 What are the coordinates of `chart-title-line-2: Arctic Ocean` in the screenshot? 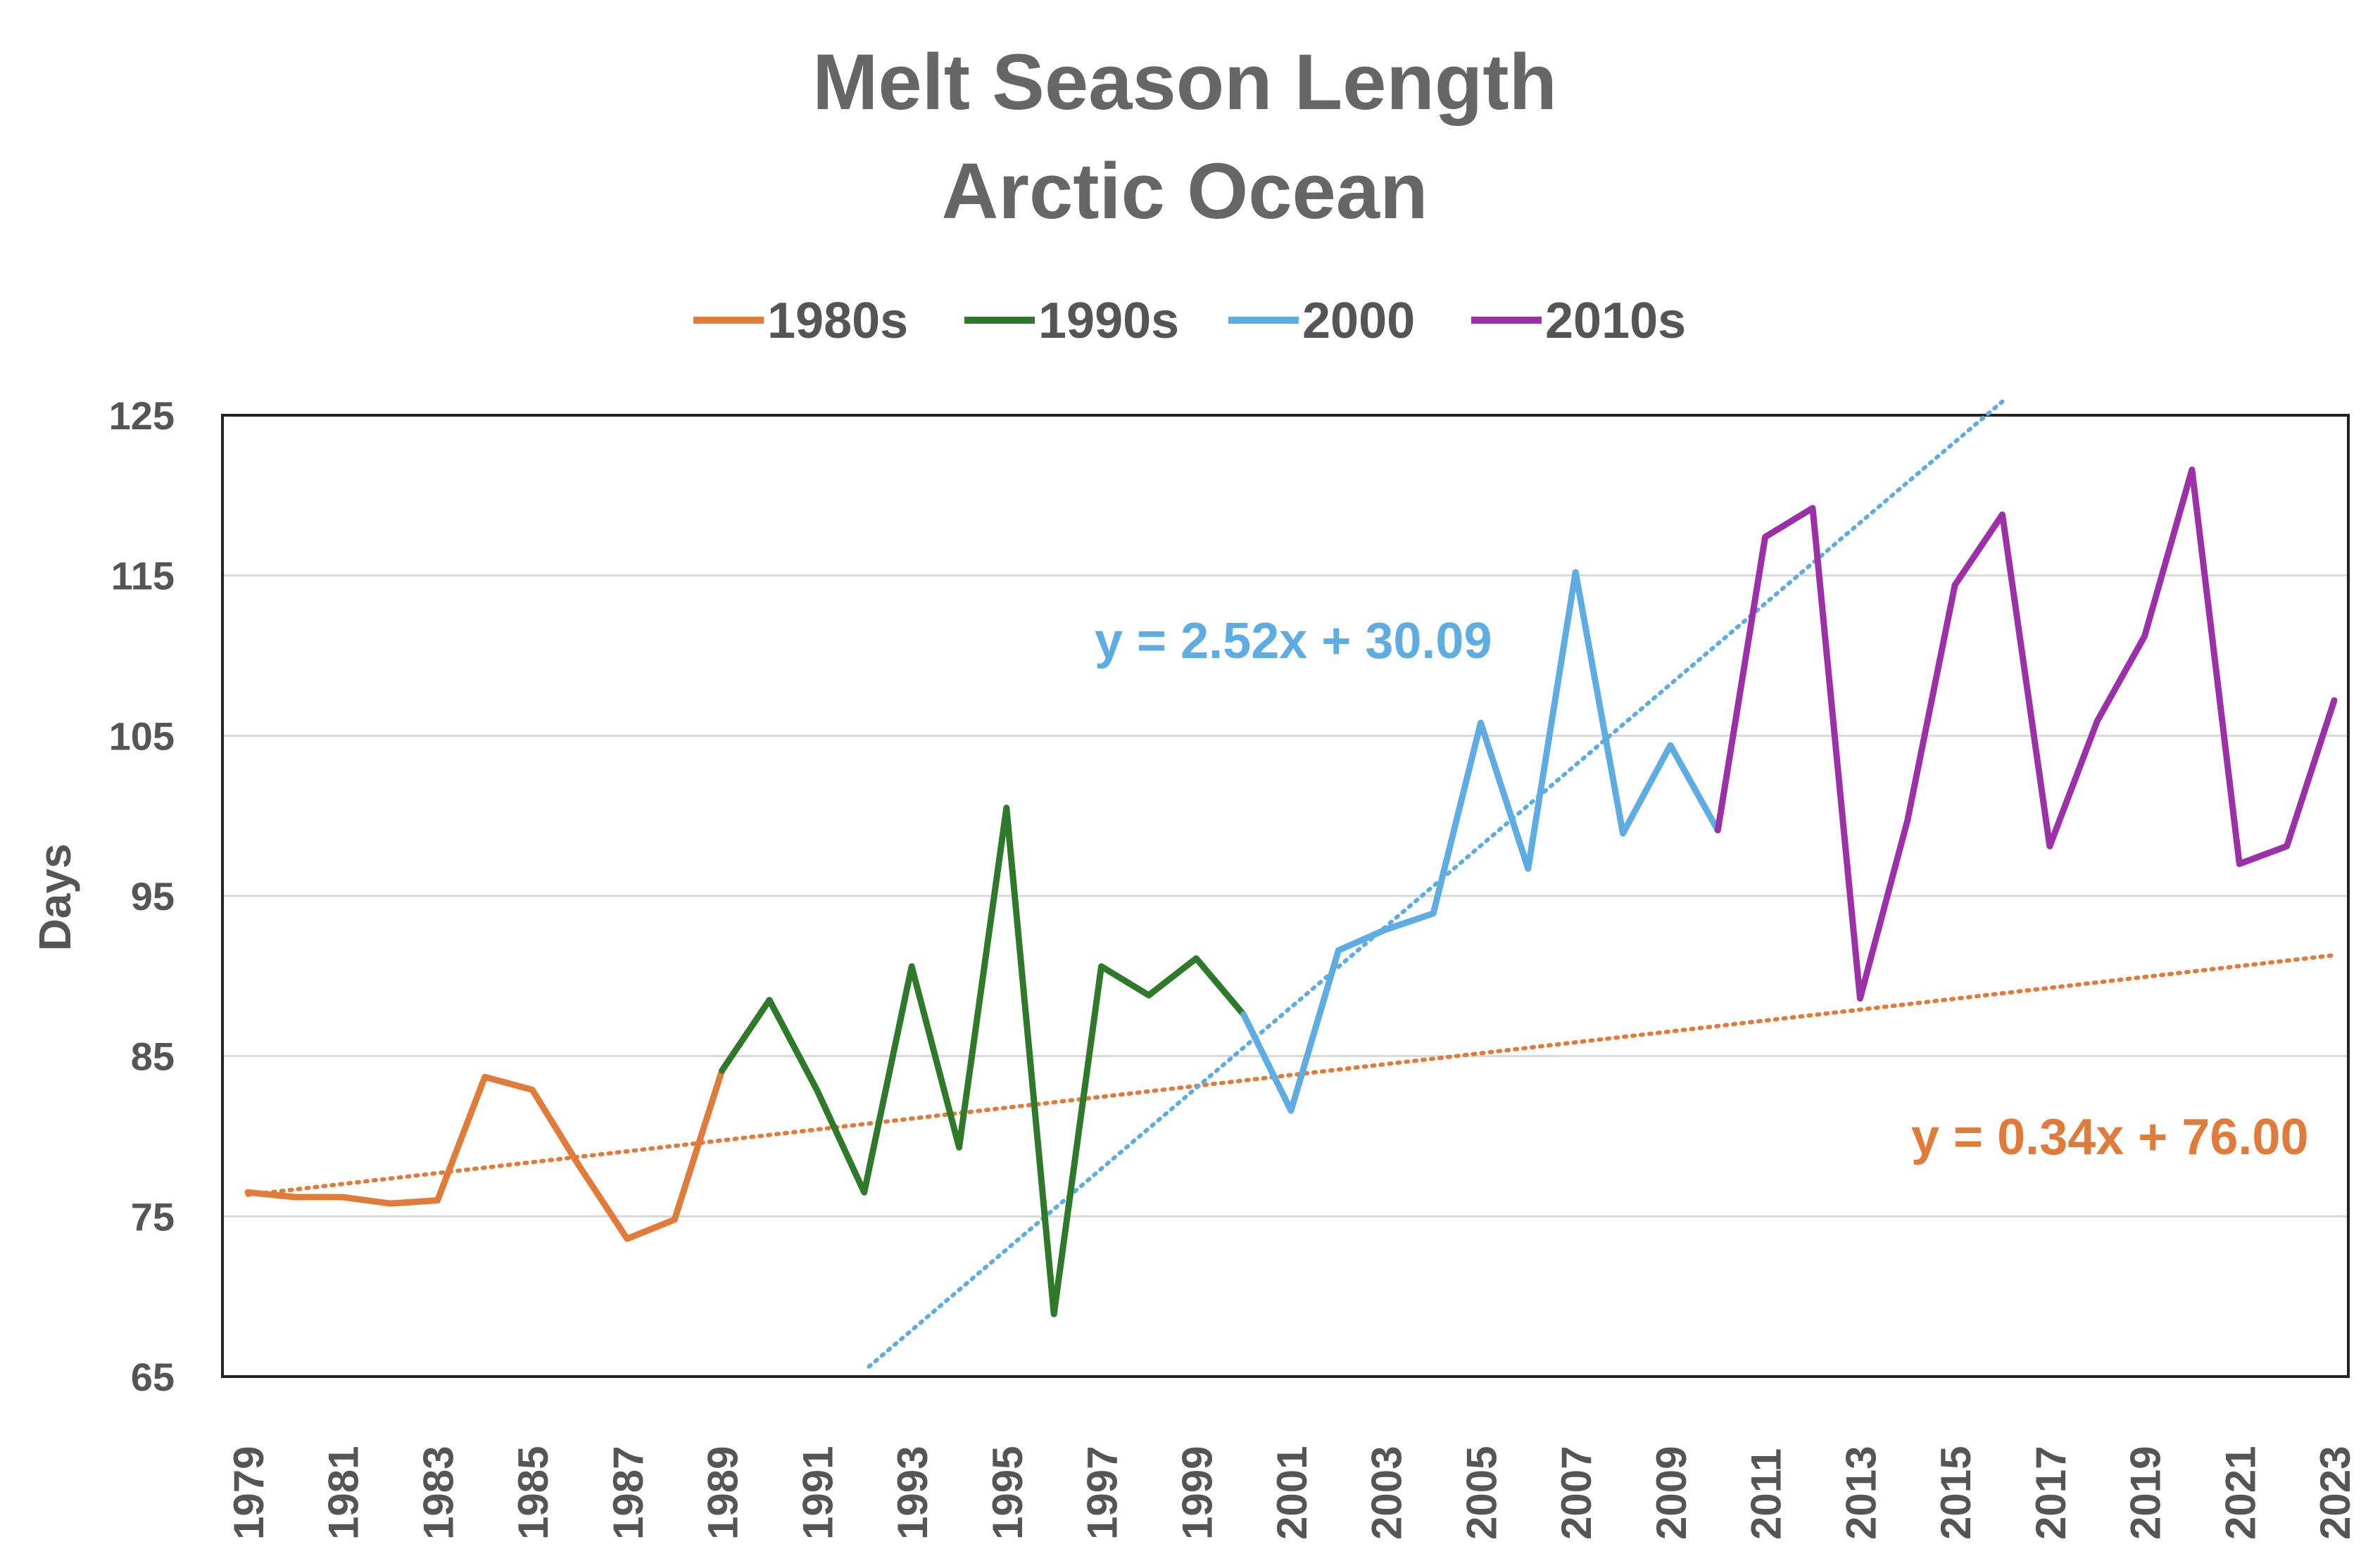 It's located at (1185, 191).